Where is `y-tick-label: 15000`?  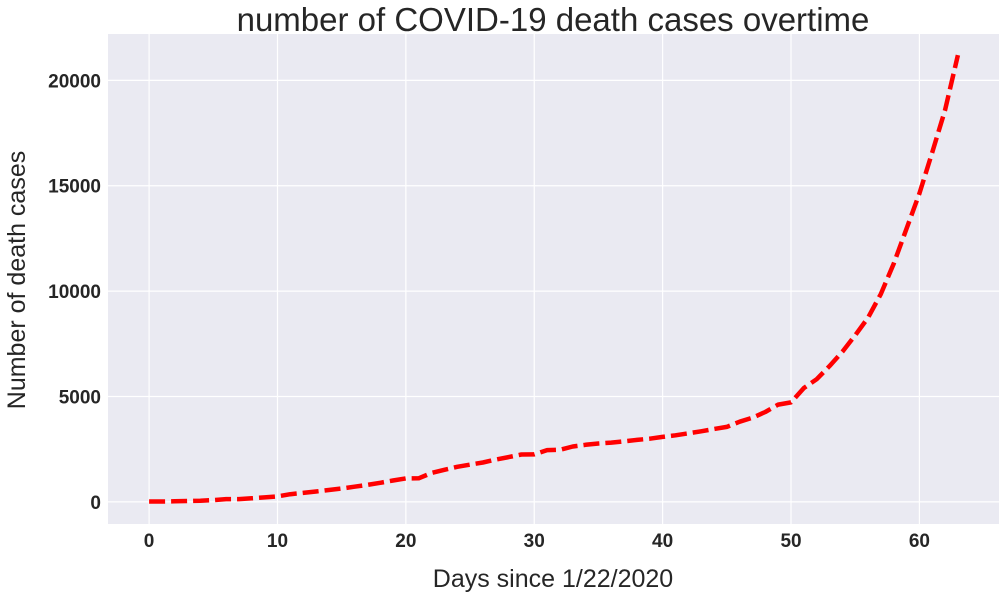 y-tick-label: 15000 is located at coordinates (74, 187).